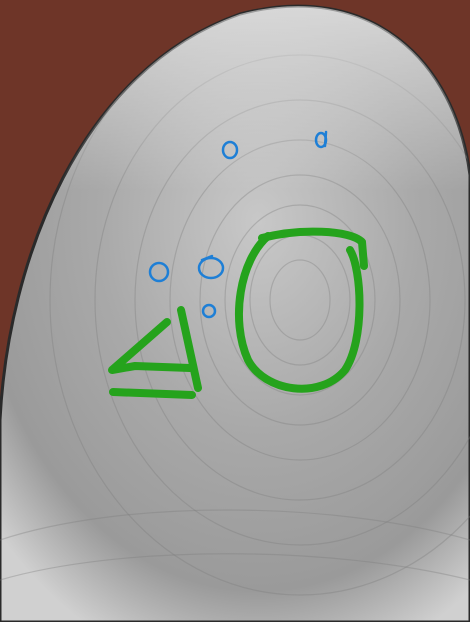  Describe the element at coordinates (238, 224) in the screenshot. I see `blue-marks` at that location.